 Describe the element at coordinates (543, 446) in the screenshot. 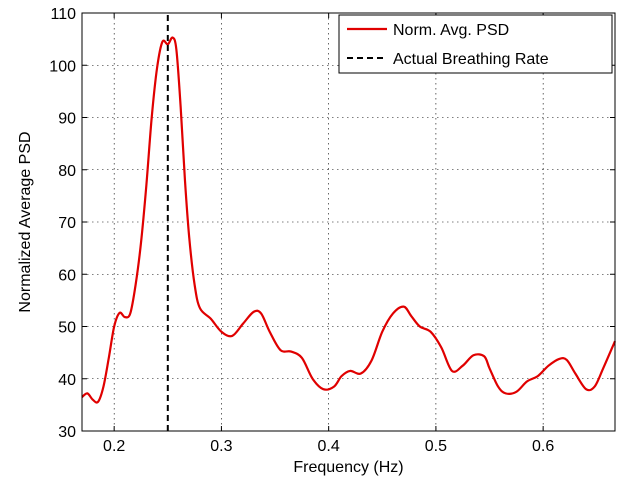

I see `x-tick-label: 0.6` at that location.